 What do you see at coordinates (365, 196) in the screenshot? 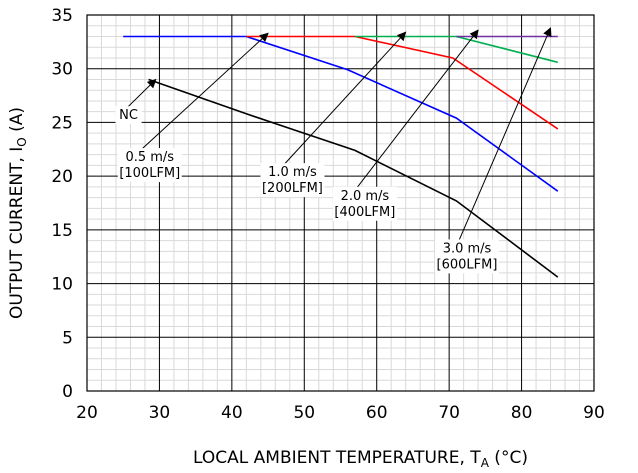
I see `annotation-label: 2.0 m/s` at bounding box center [365, 196].